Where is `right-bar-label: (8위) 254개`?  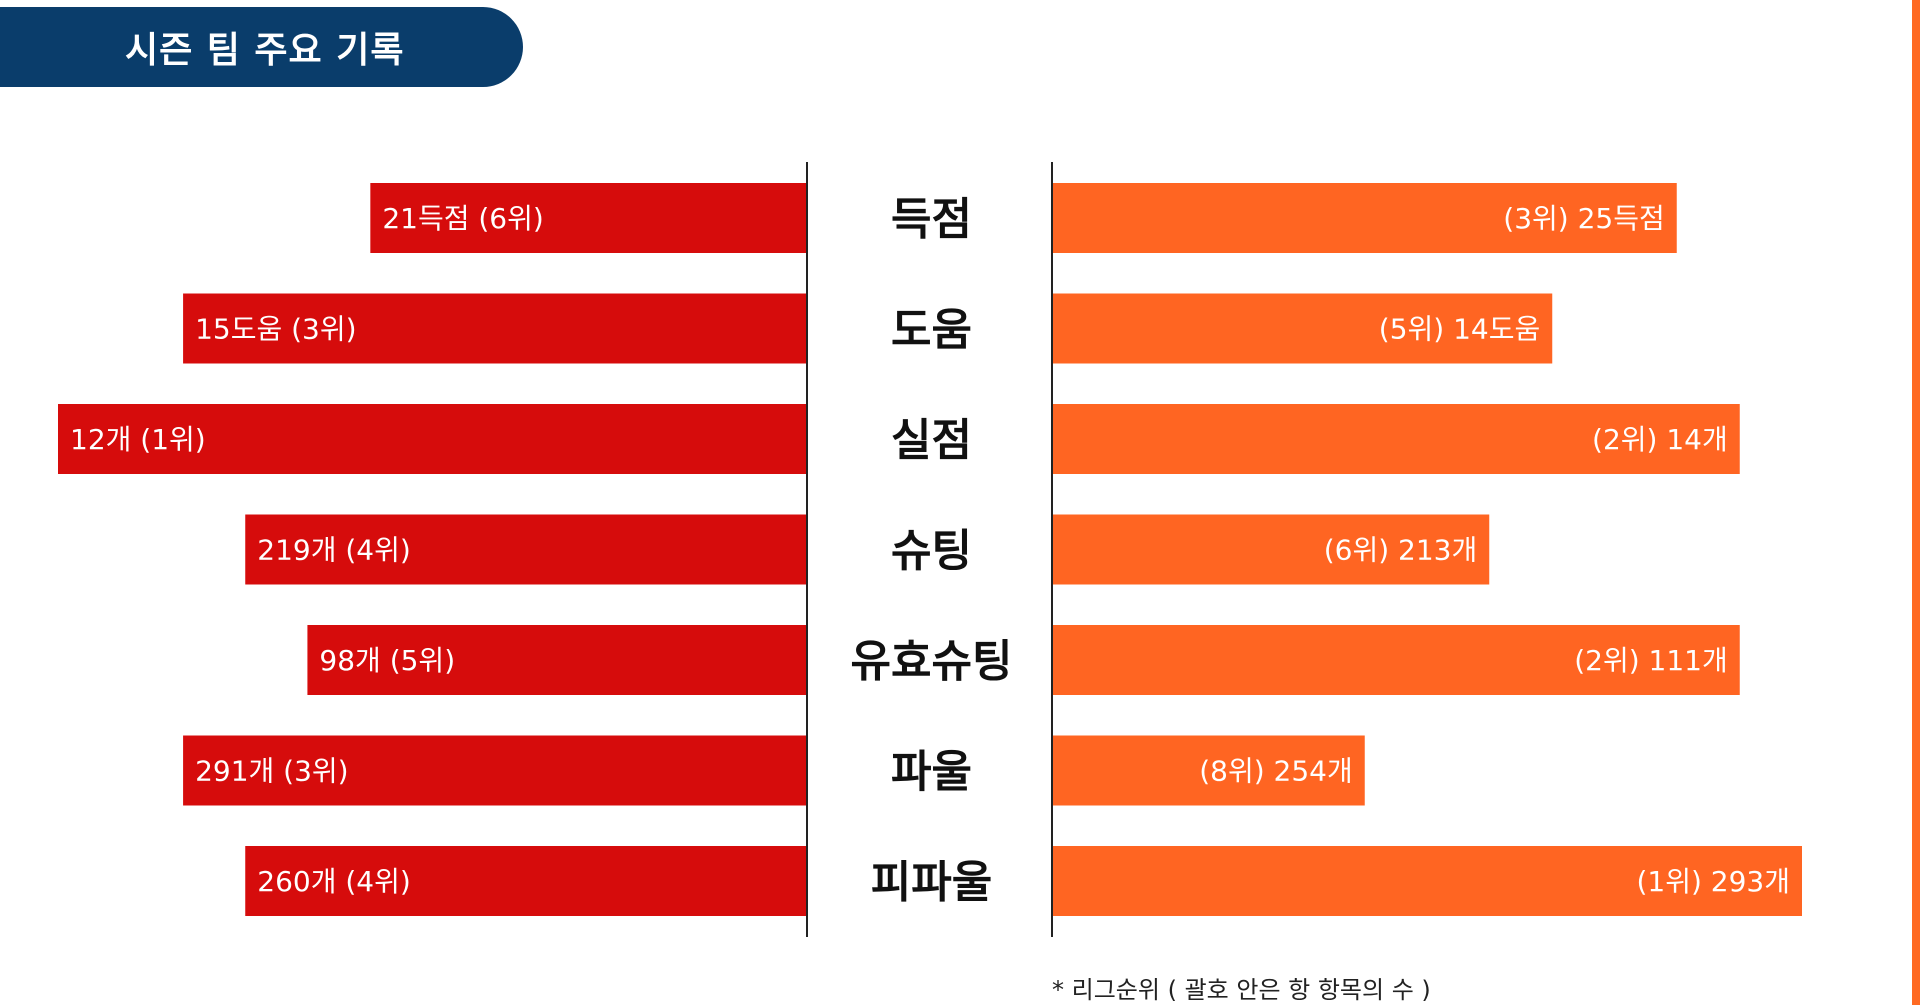
right-bar-label: (8위) 254개 is located at coordinates (1276, 771).